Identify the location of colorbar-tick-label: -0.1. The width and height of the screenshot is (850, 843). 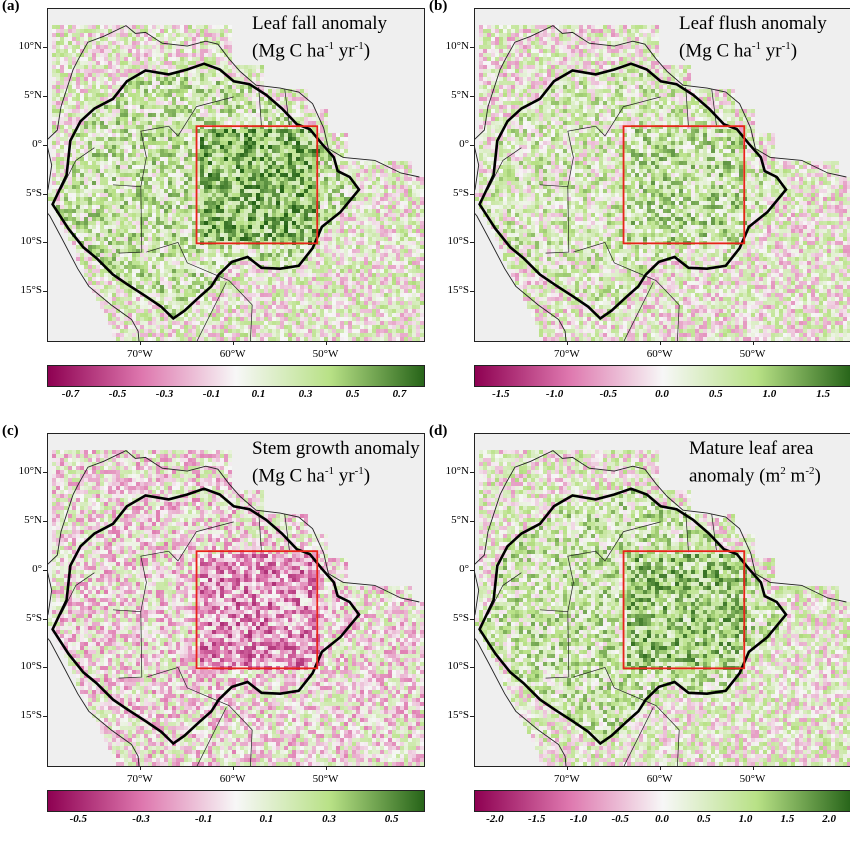
(212, 394).